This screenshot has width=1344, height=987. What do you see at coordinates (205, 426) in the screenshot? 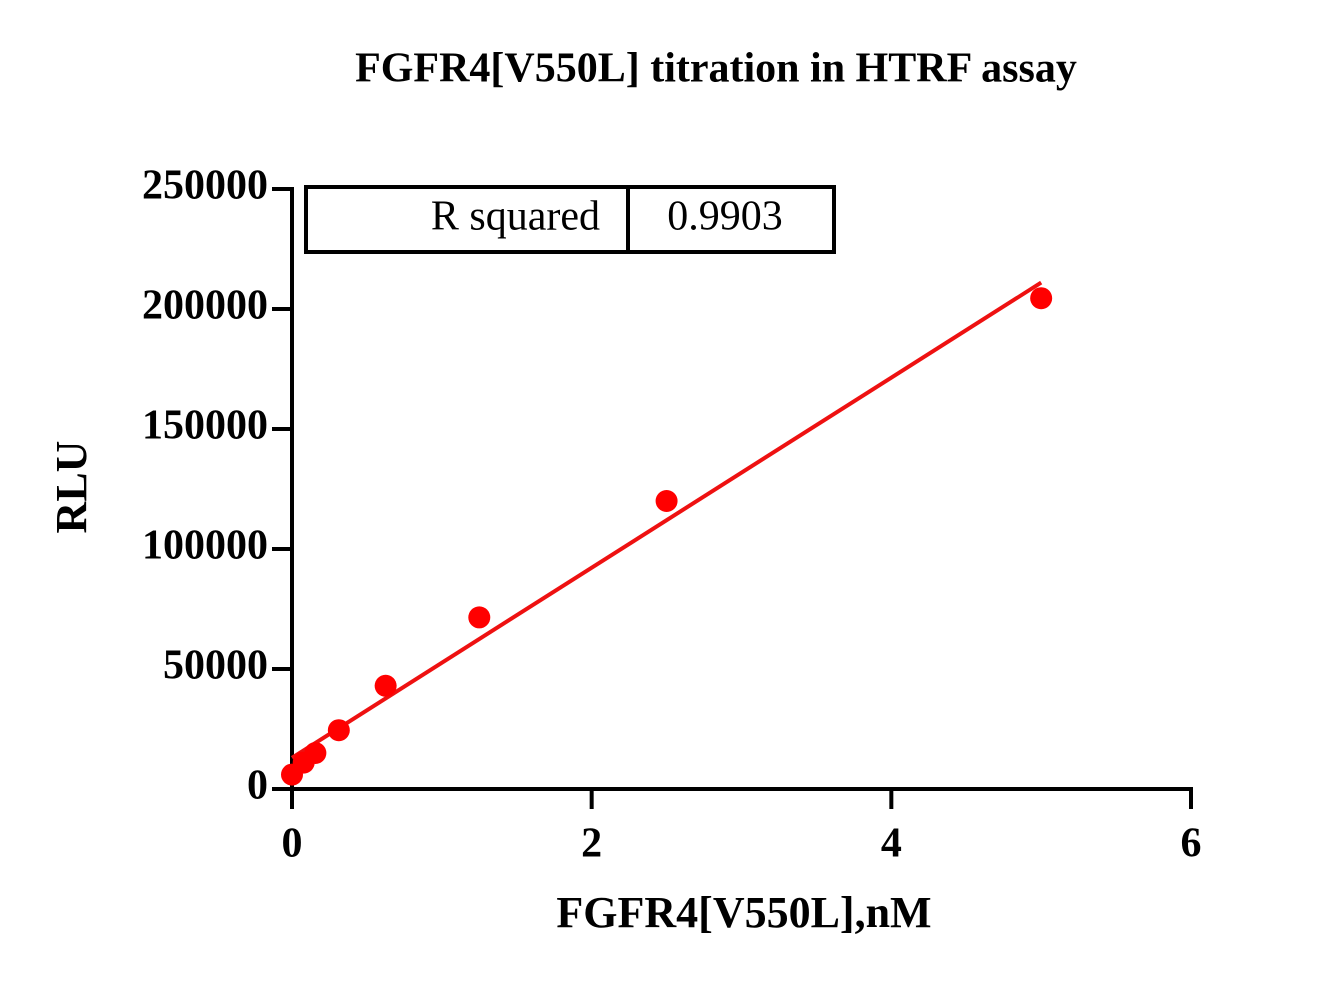
I see `y-tick-label: 150000` at bounding box center [205, 426].